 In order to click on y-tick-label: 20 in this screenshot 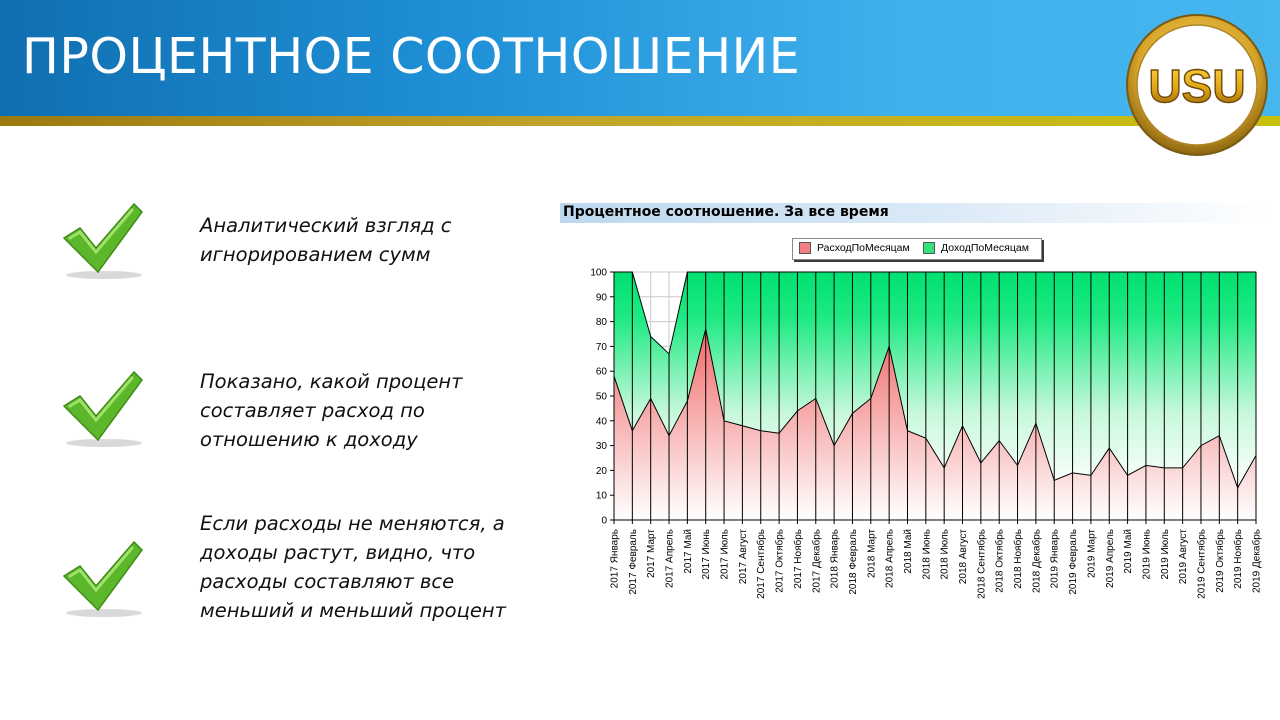, I will do `click(602, 471)`.